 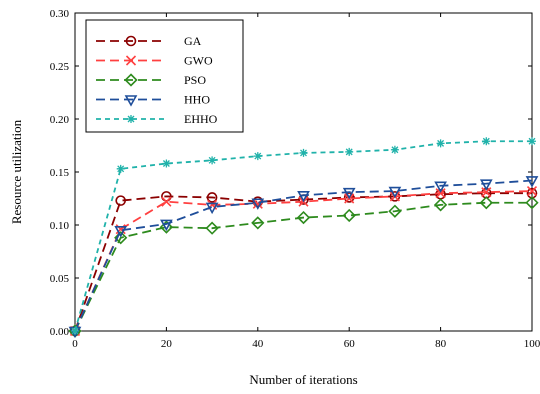 I want to click on y-tick-label: 0.05, so click(x=60, y=279).